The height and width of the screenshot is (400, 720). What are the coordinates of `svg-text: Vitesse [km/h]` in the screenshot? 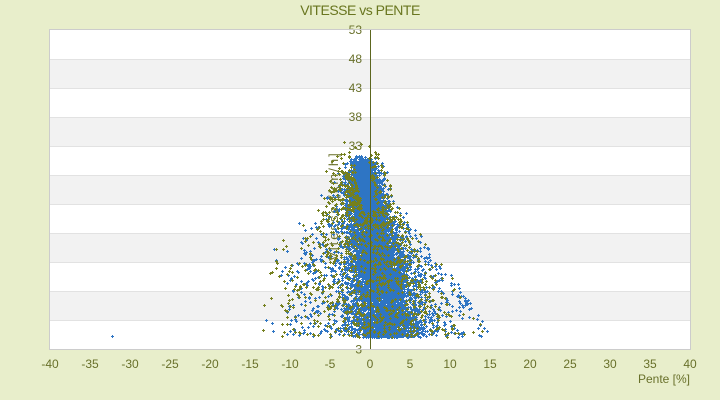 It's located at (333, 205).